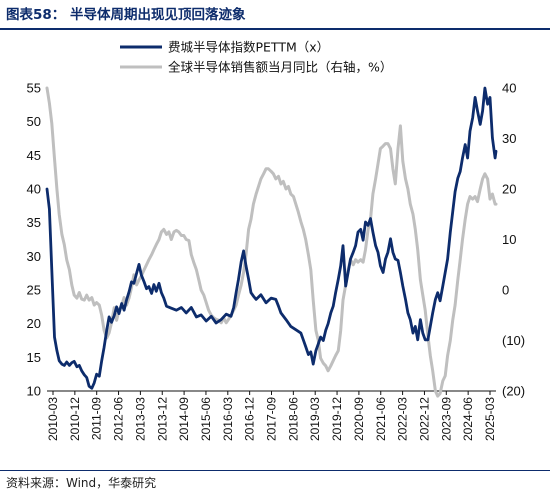  I want to click on legend: 费城半导体指数PETTM（x） 全球半导体销售额当月同比（右轴，%）, so click(256, 57).